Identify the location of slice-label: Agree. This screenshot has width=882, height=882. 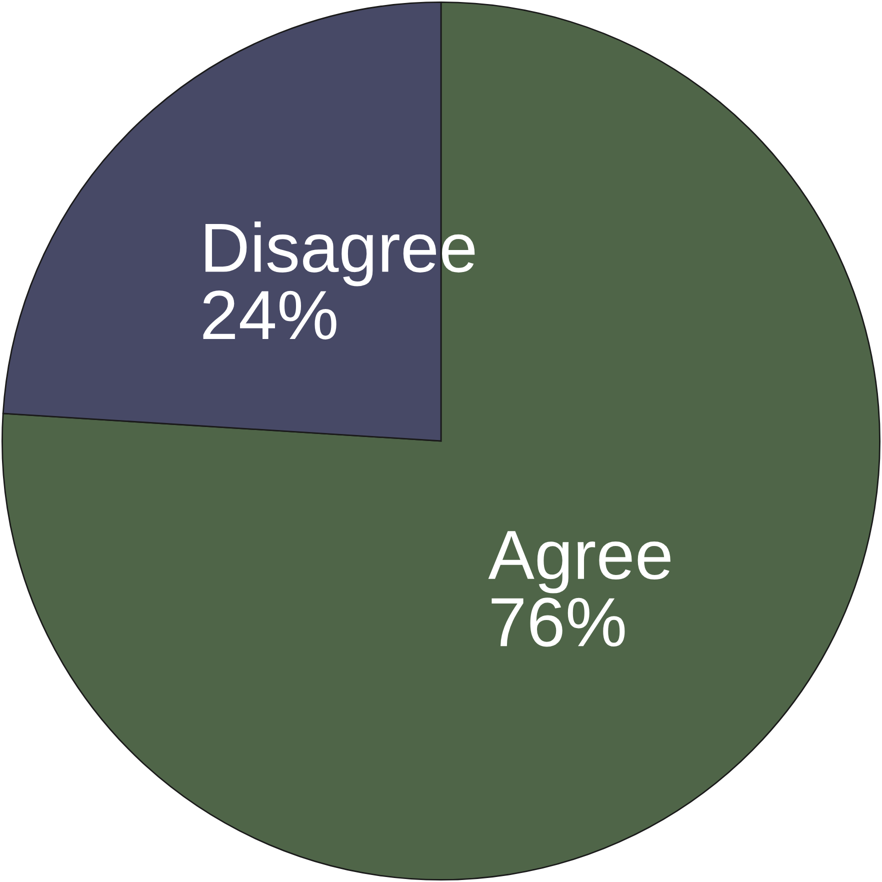
(579, 562).